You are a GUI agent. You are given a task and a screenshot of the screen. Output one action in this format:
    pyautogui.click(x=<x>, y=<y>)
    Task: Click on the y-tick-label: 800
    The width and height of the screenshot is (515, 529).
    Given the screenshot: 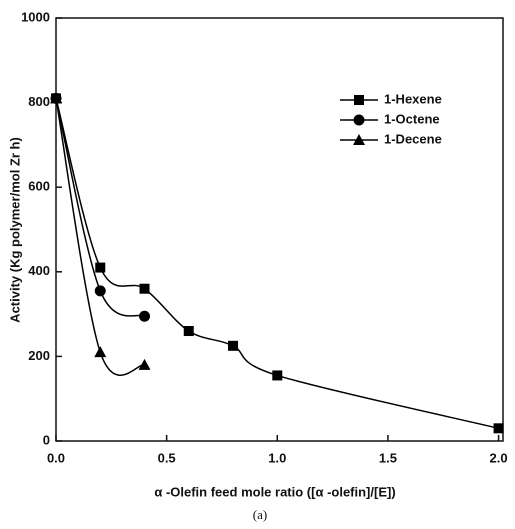 What is the action you would take?
    pyautogui.click(x=39, y=101)
    